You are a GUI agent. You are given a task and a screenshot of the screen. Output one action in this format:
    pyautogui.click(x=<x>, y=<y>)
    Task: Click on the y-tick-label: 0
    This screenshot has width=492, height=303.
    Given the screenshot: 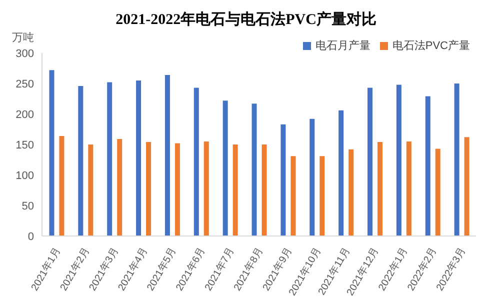 What is the action you would take?
    pyautogui.click(x=31, y=236)
    